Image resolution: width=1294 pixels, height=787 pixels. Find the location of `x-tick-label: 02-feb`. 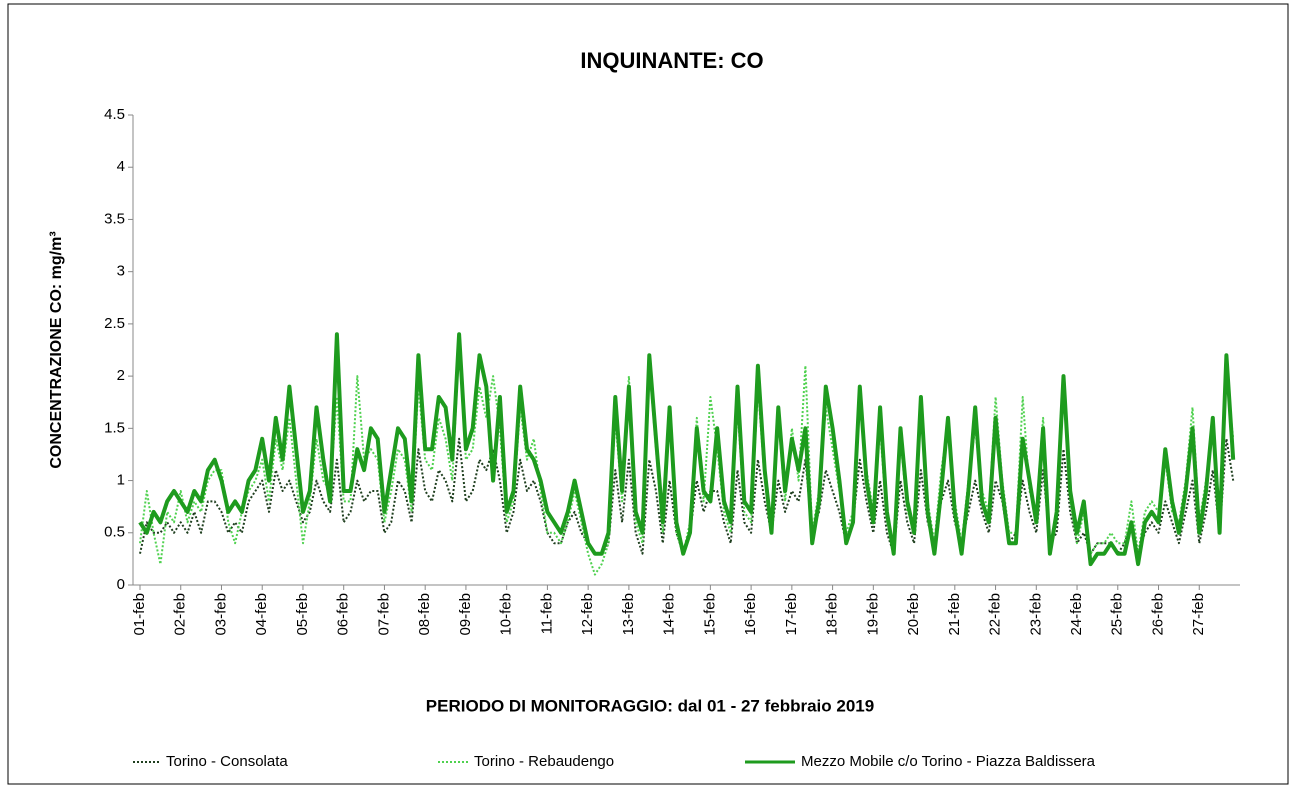

x-tick-label: 02-feb is located at coordinates (180, 614).